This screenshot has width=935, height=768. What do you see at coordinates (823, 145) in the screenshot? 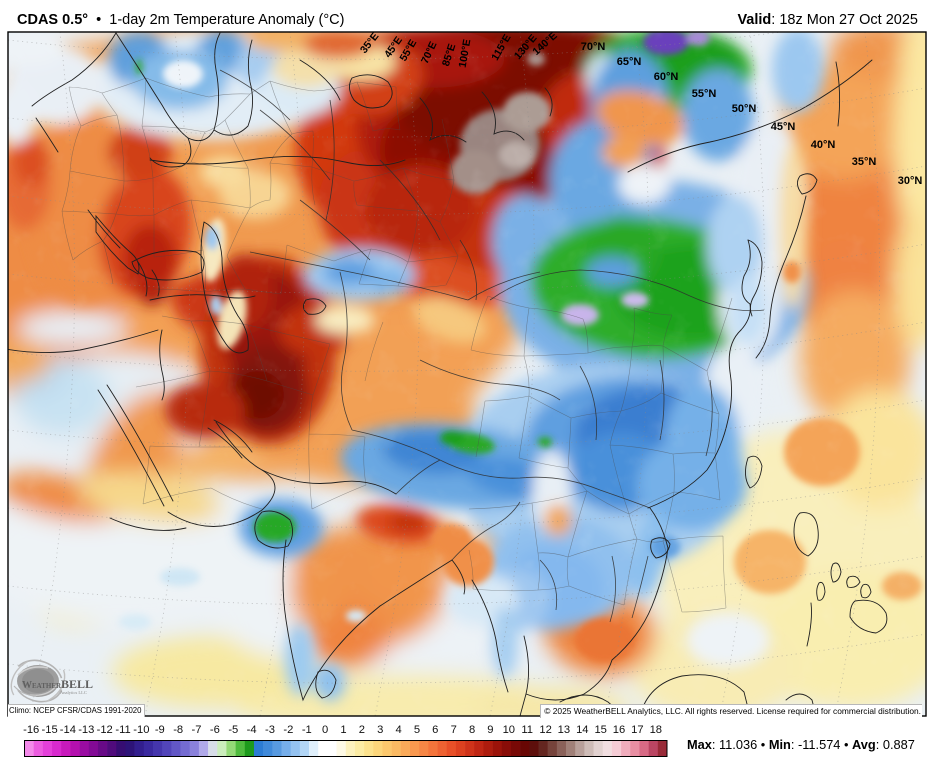
I see `svg-text: 40°N` at bounding box center [823, 145].